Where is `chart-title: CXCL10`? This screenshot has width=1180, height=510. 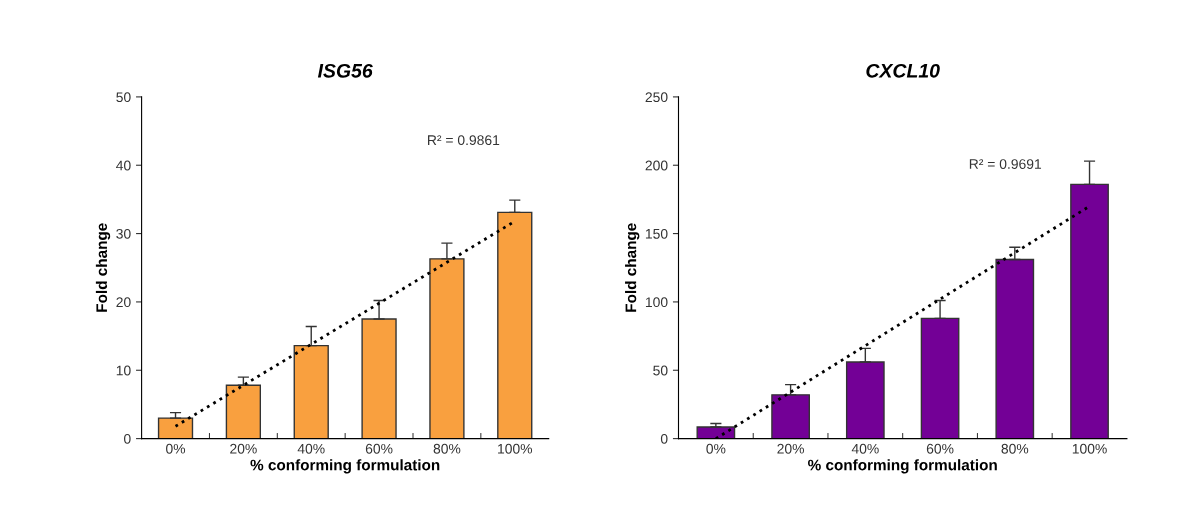 chart-title: CXCL10 is located at coordinates (903, 70).